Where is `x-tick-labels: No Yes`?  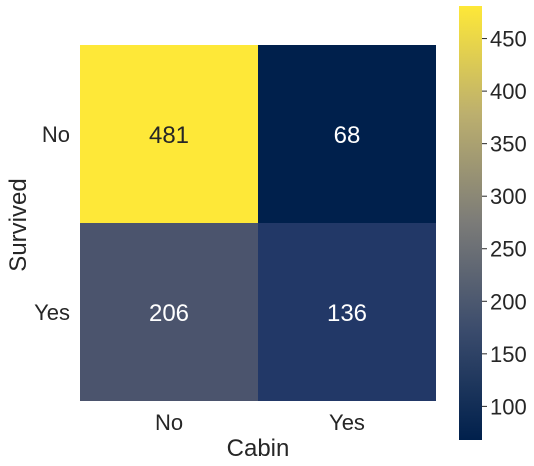
x-tick-labels: No Yes is located at coordinates (260, 422).